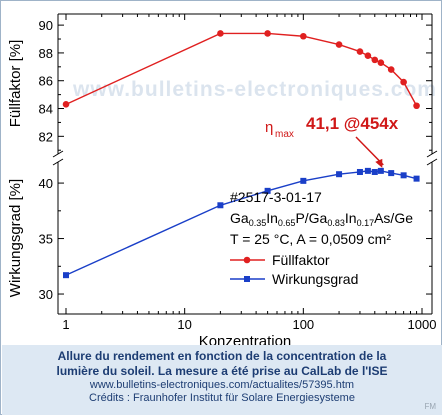 The image size is (442, 415). What do you see at coordinates (269, 127) in the screenshot?
I see `eta-symbol: η` at bounding box center [269, 127].